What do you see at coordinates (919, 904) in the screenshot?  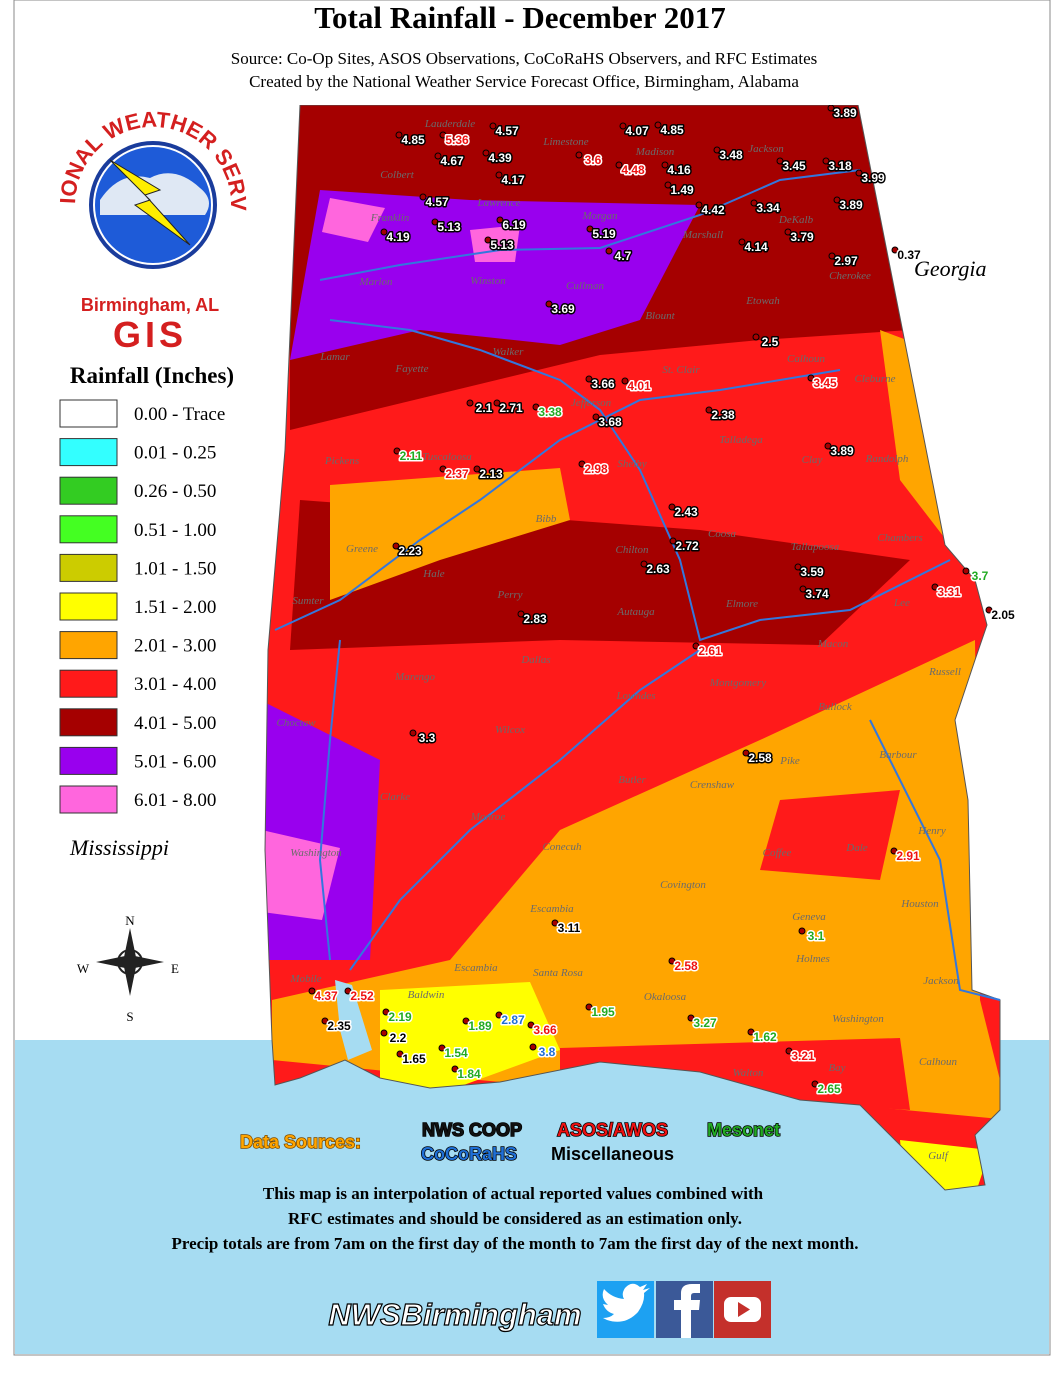 I see `county-label: Houston` at bounding box center [919, 904].